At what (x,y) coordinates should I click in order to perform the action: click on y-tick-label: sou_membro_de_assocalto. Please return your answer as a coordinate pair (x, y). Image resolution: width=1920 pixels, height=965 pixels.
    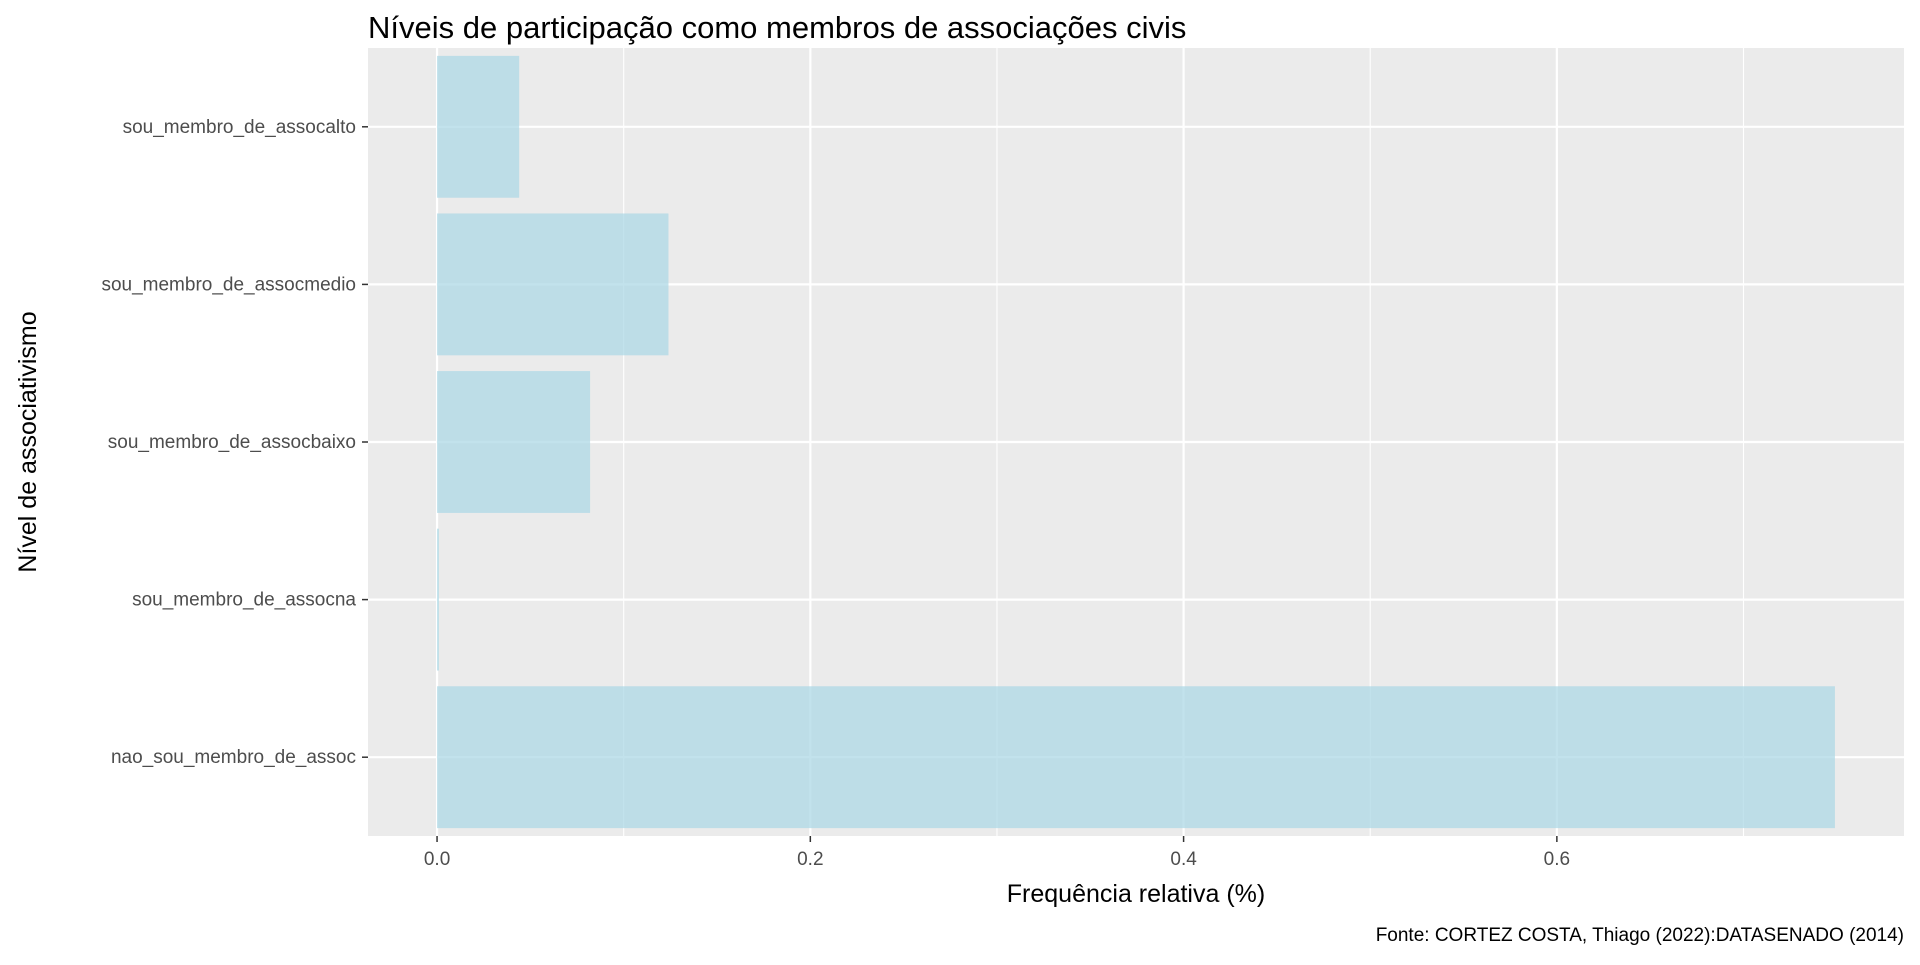
    Looking at the image, I should click on (239, 127).